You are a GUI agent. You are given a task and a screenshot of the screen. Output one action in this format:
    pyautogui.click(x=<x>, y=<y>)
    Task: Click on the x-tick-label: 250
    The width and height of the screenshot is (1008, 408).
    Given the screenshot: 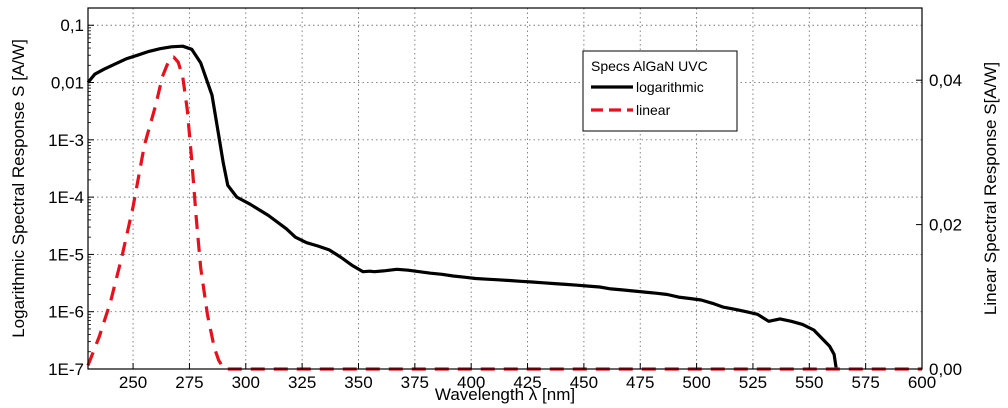 What is the action you would take?
    pyautogui.click(x=133, y=382)
    